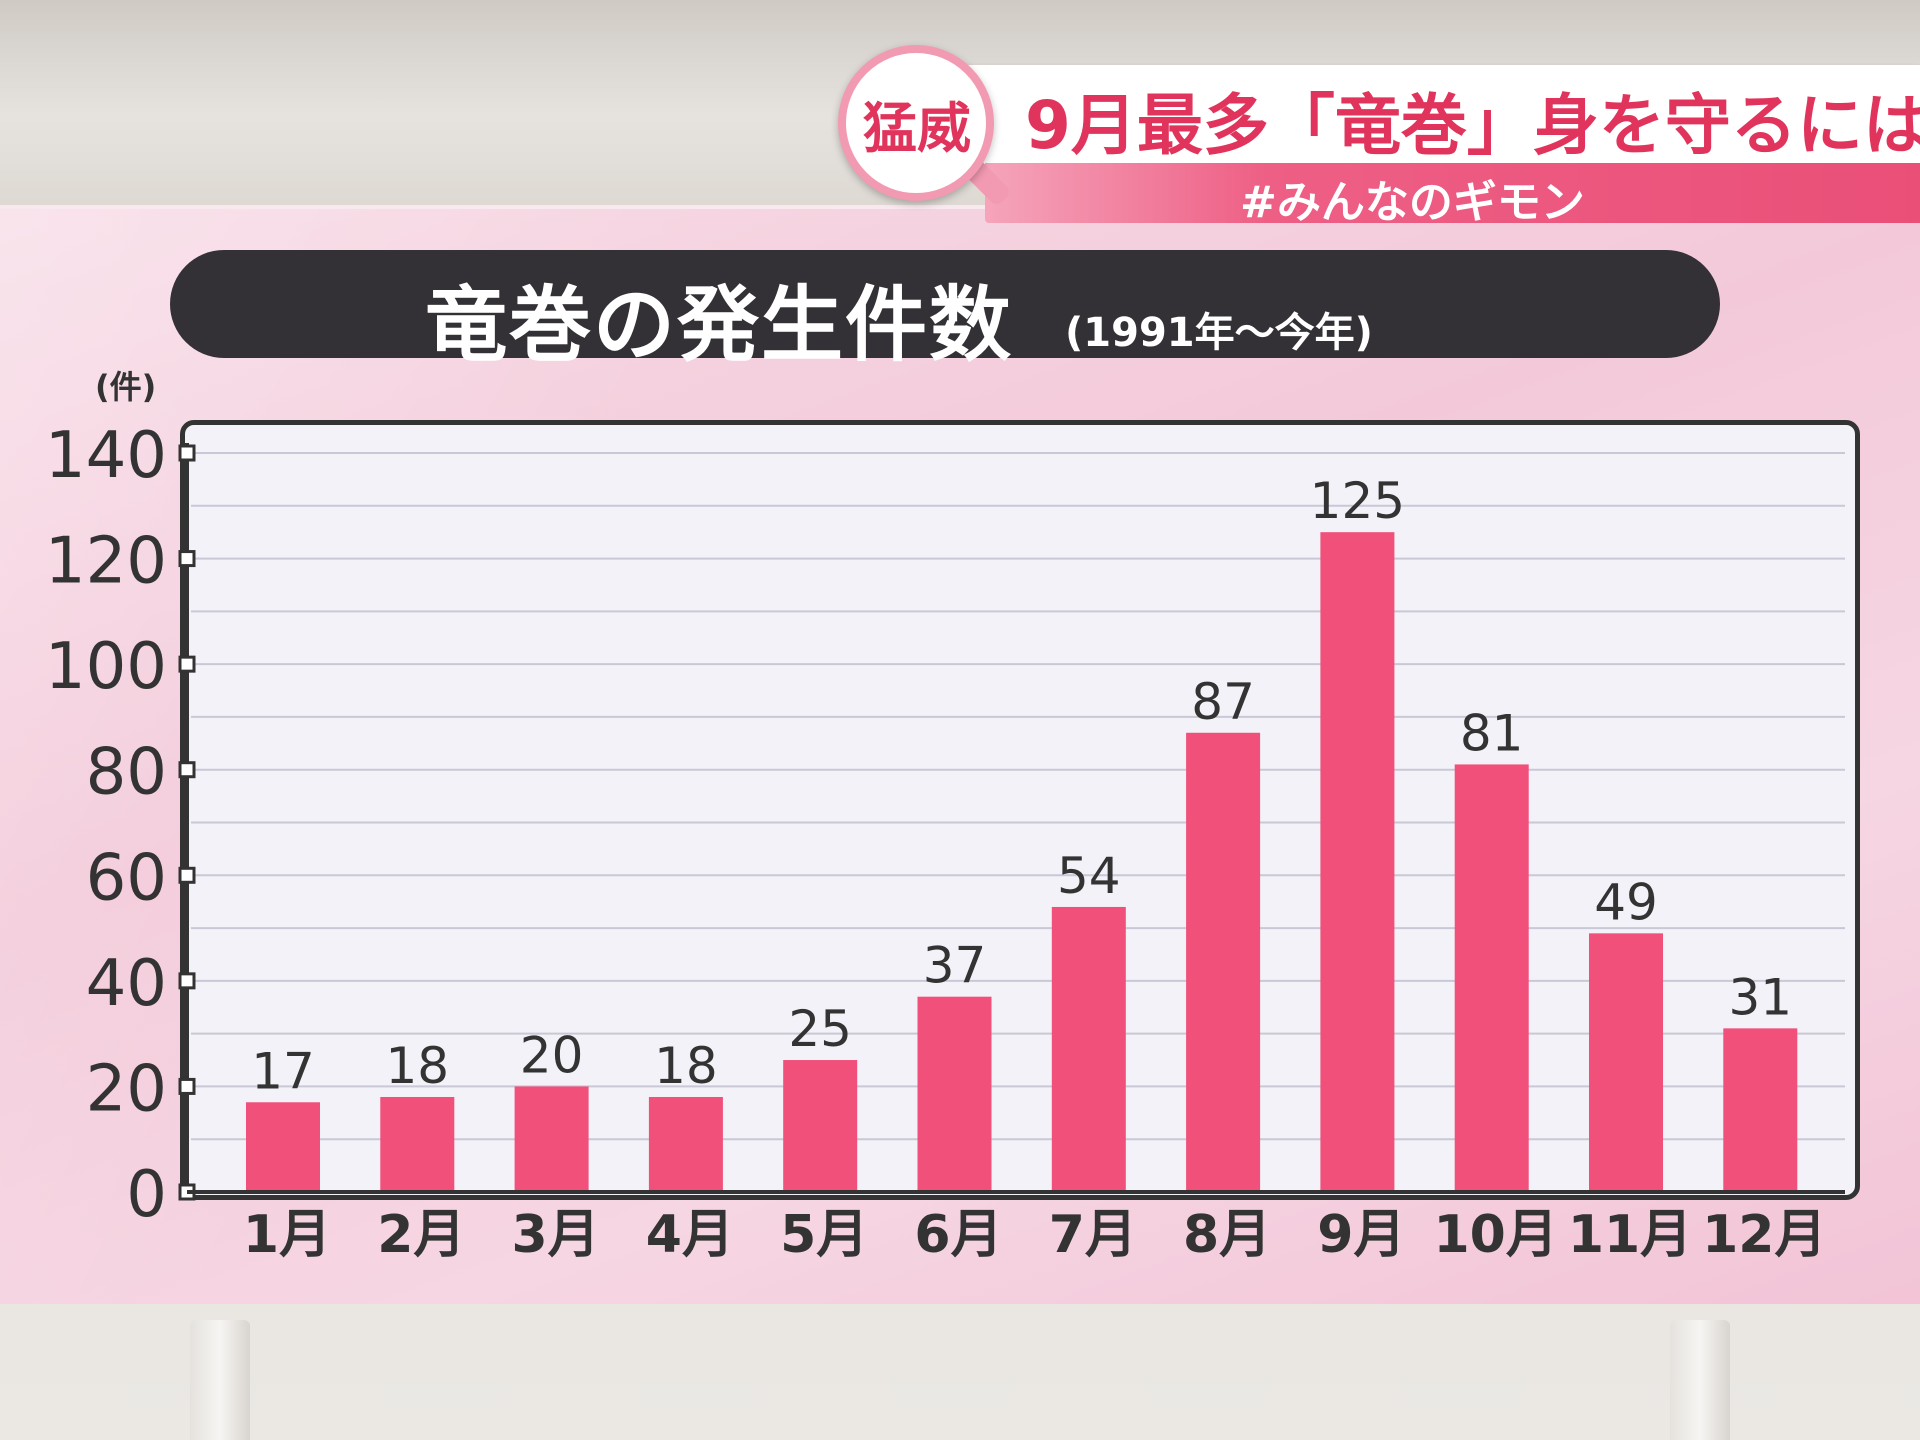  I want to click on magnifier-badge-icon, so click(916, 123).